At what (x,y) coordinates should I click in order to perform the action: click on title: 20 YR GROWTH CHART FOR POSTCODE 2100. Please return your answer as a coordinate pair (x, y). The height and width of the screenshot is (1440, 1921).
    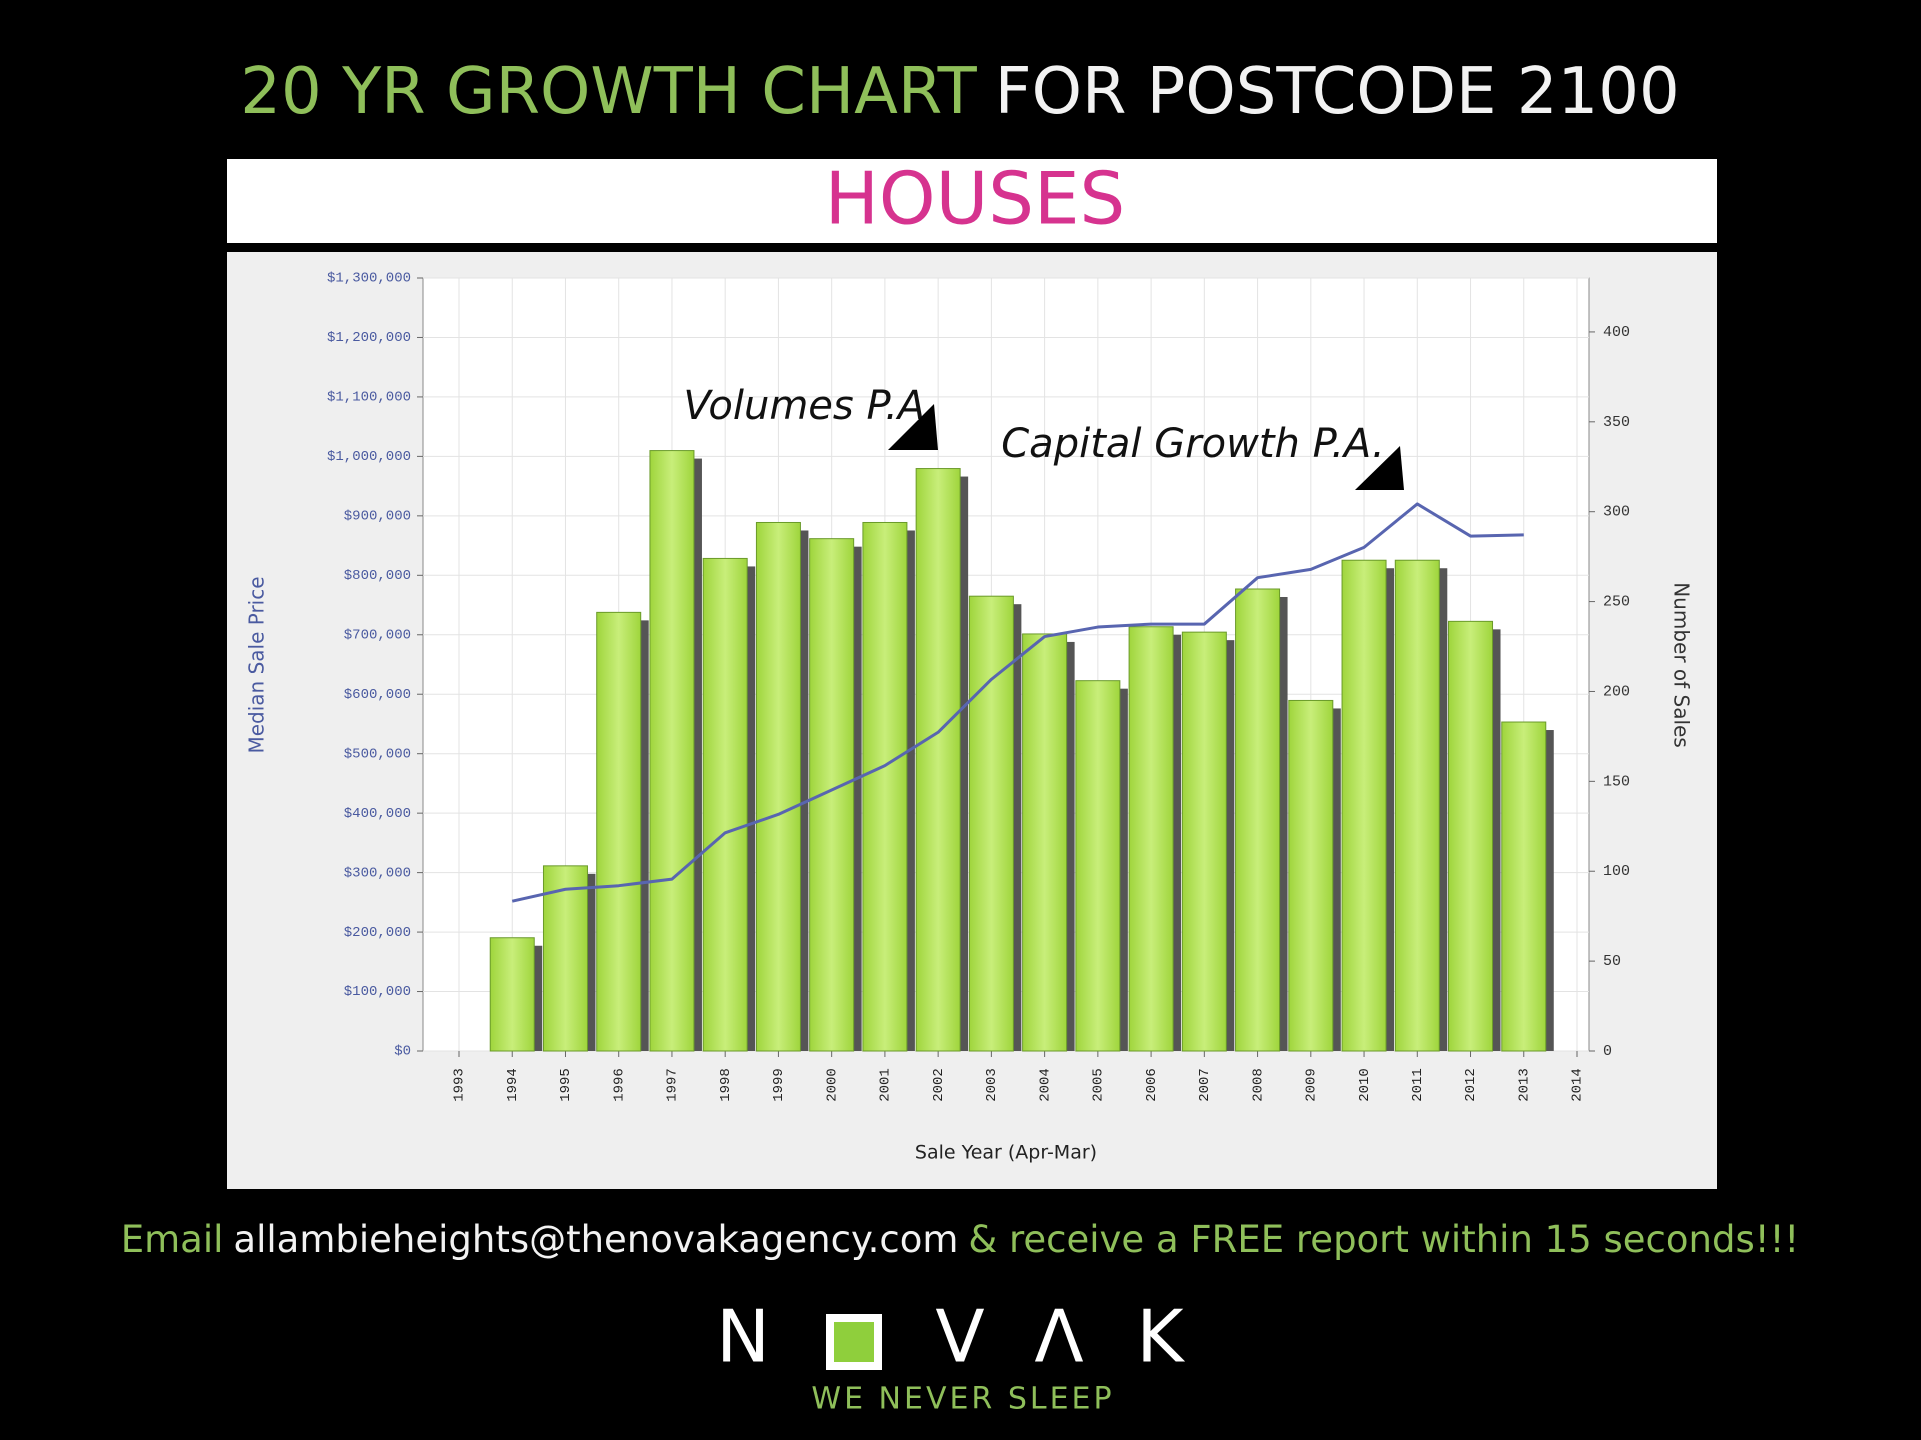
    Looking at the image, I should click on (959, 92).